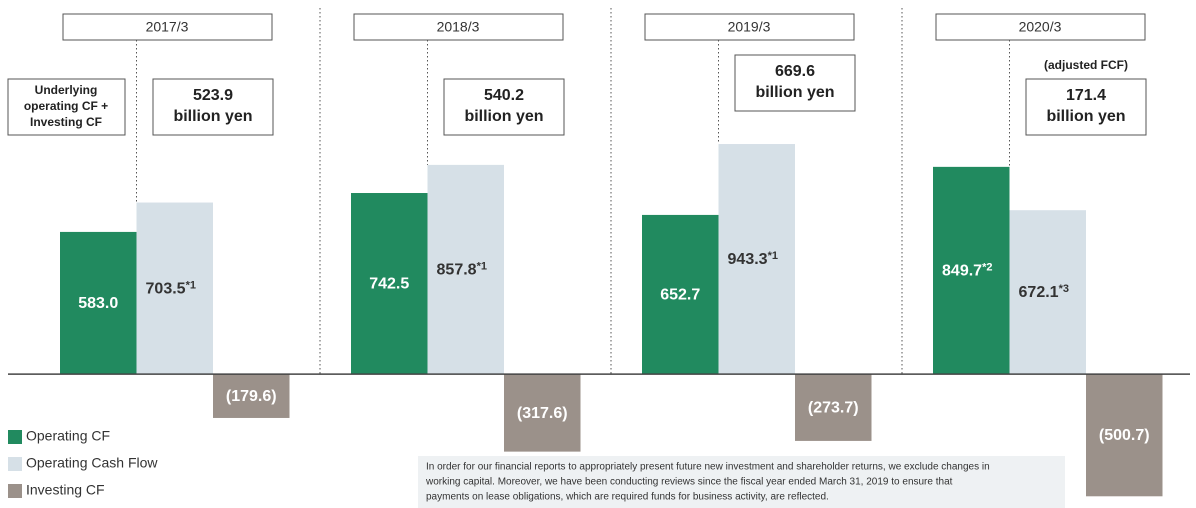 This screenshot has height=508, width=1196. I want to click on year-label: 2020/3, so click(1040, 27).